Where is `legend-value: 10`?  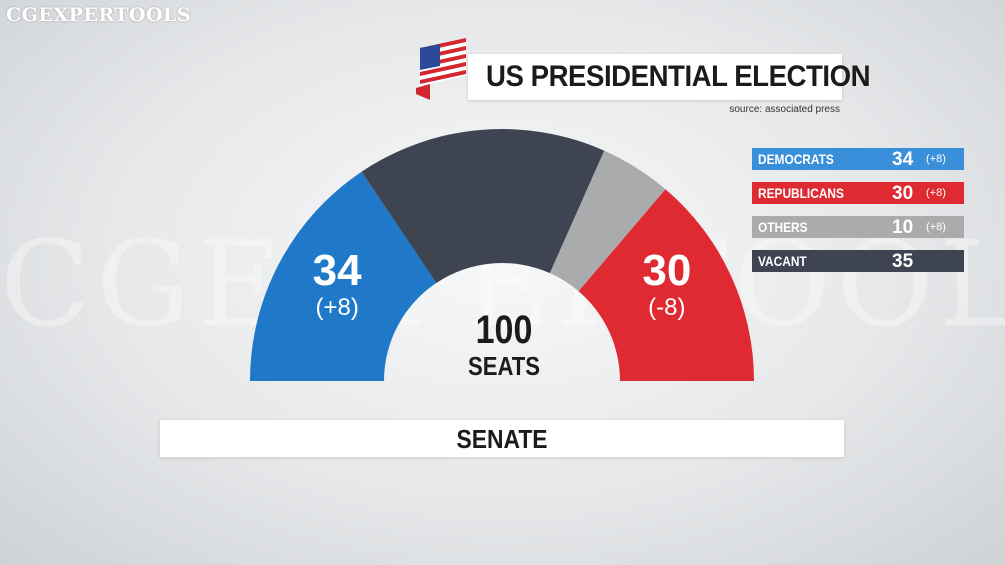
legend-value: 10 is located at coordinates (903, 227).